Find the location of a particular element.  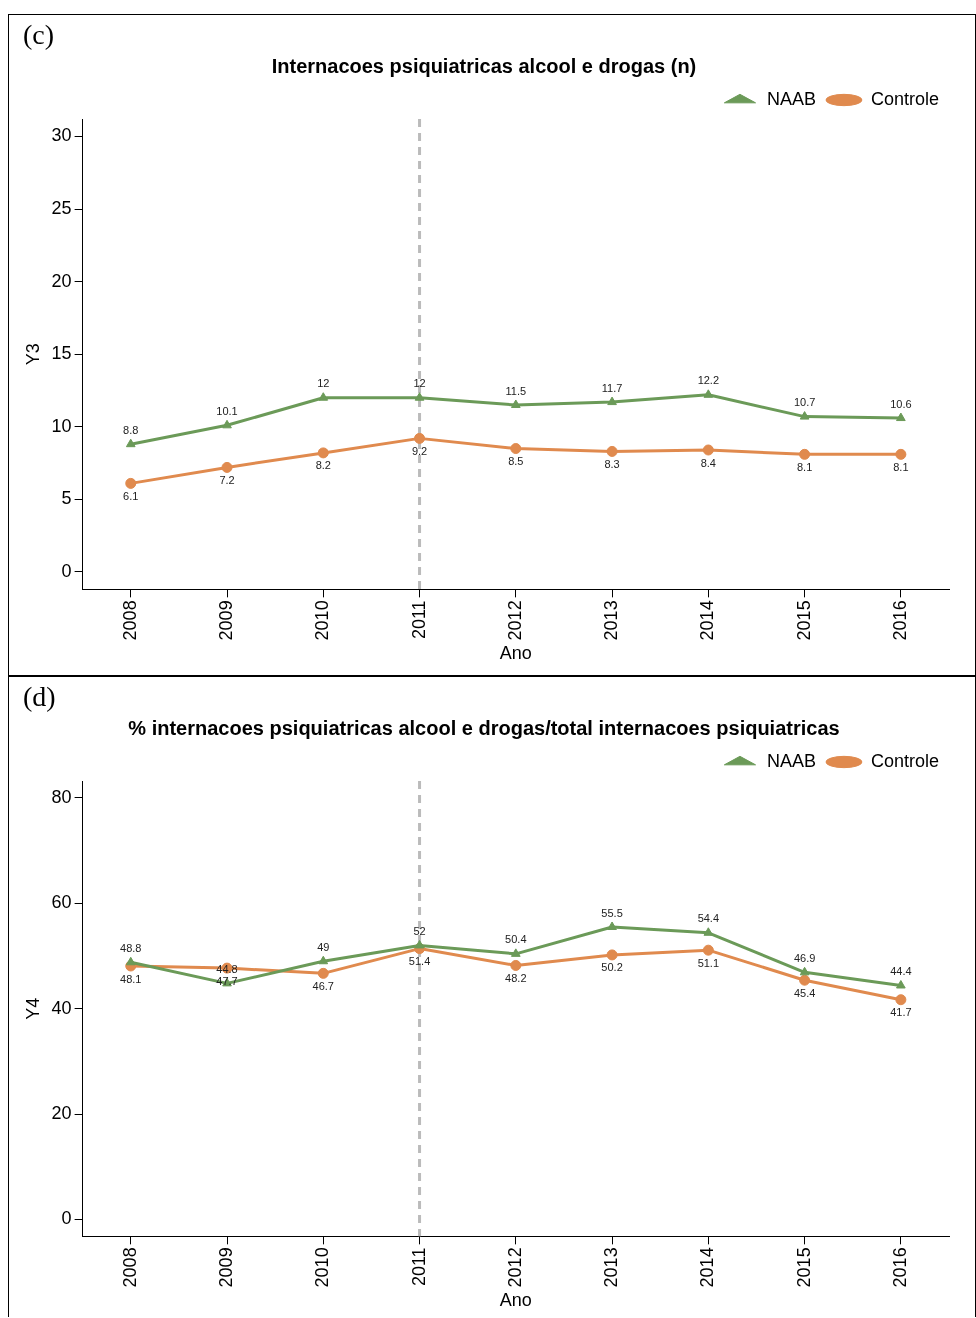

data-label: 41.7 is located at coordinates (901, 1012).